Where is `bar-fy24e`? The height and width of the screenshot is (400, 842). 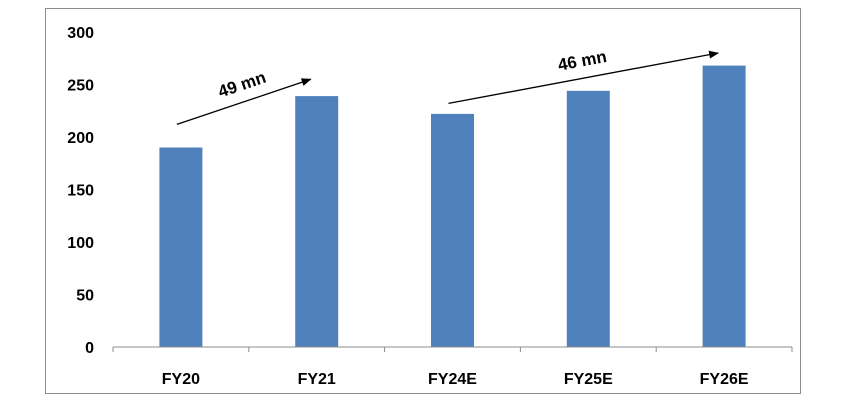
bar-fy24e is located at coordinates (452, 230).